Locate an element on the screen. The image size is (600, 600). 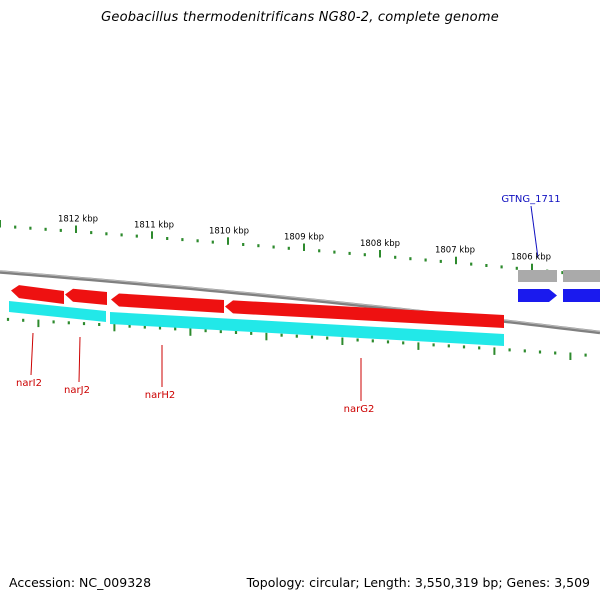
scale-label: 1812 kbp is located at coordinates (78, 220).